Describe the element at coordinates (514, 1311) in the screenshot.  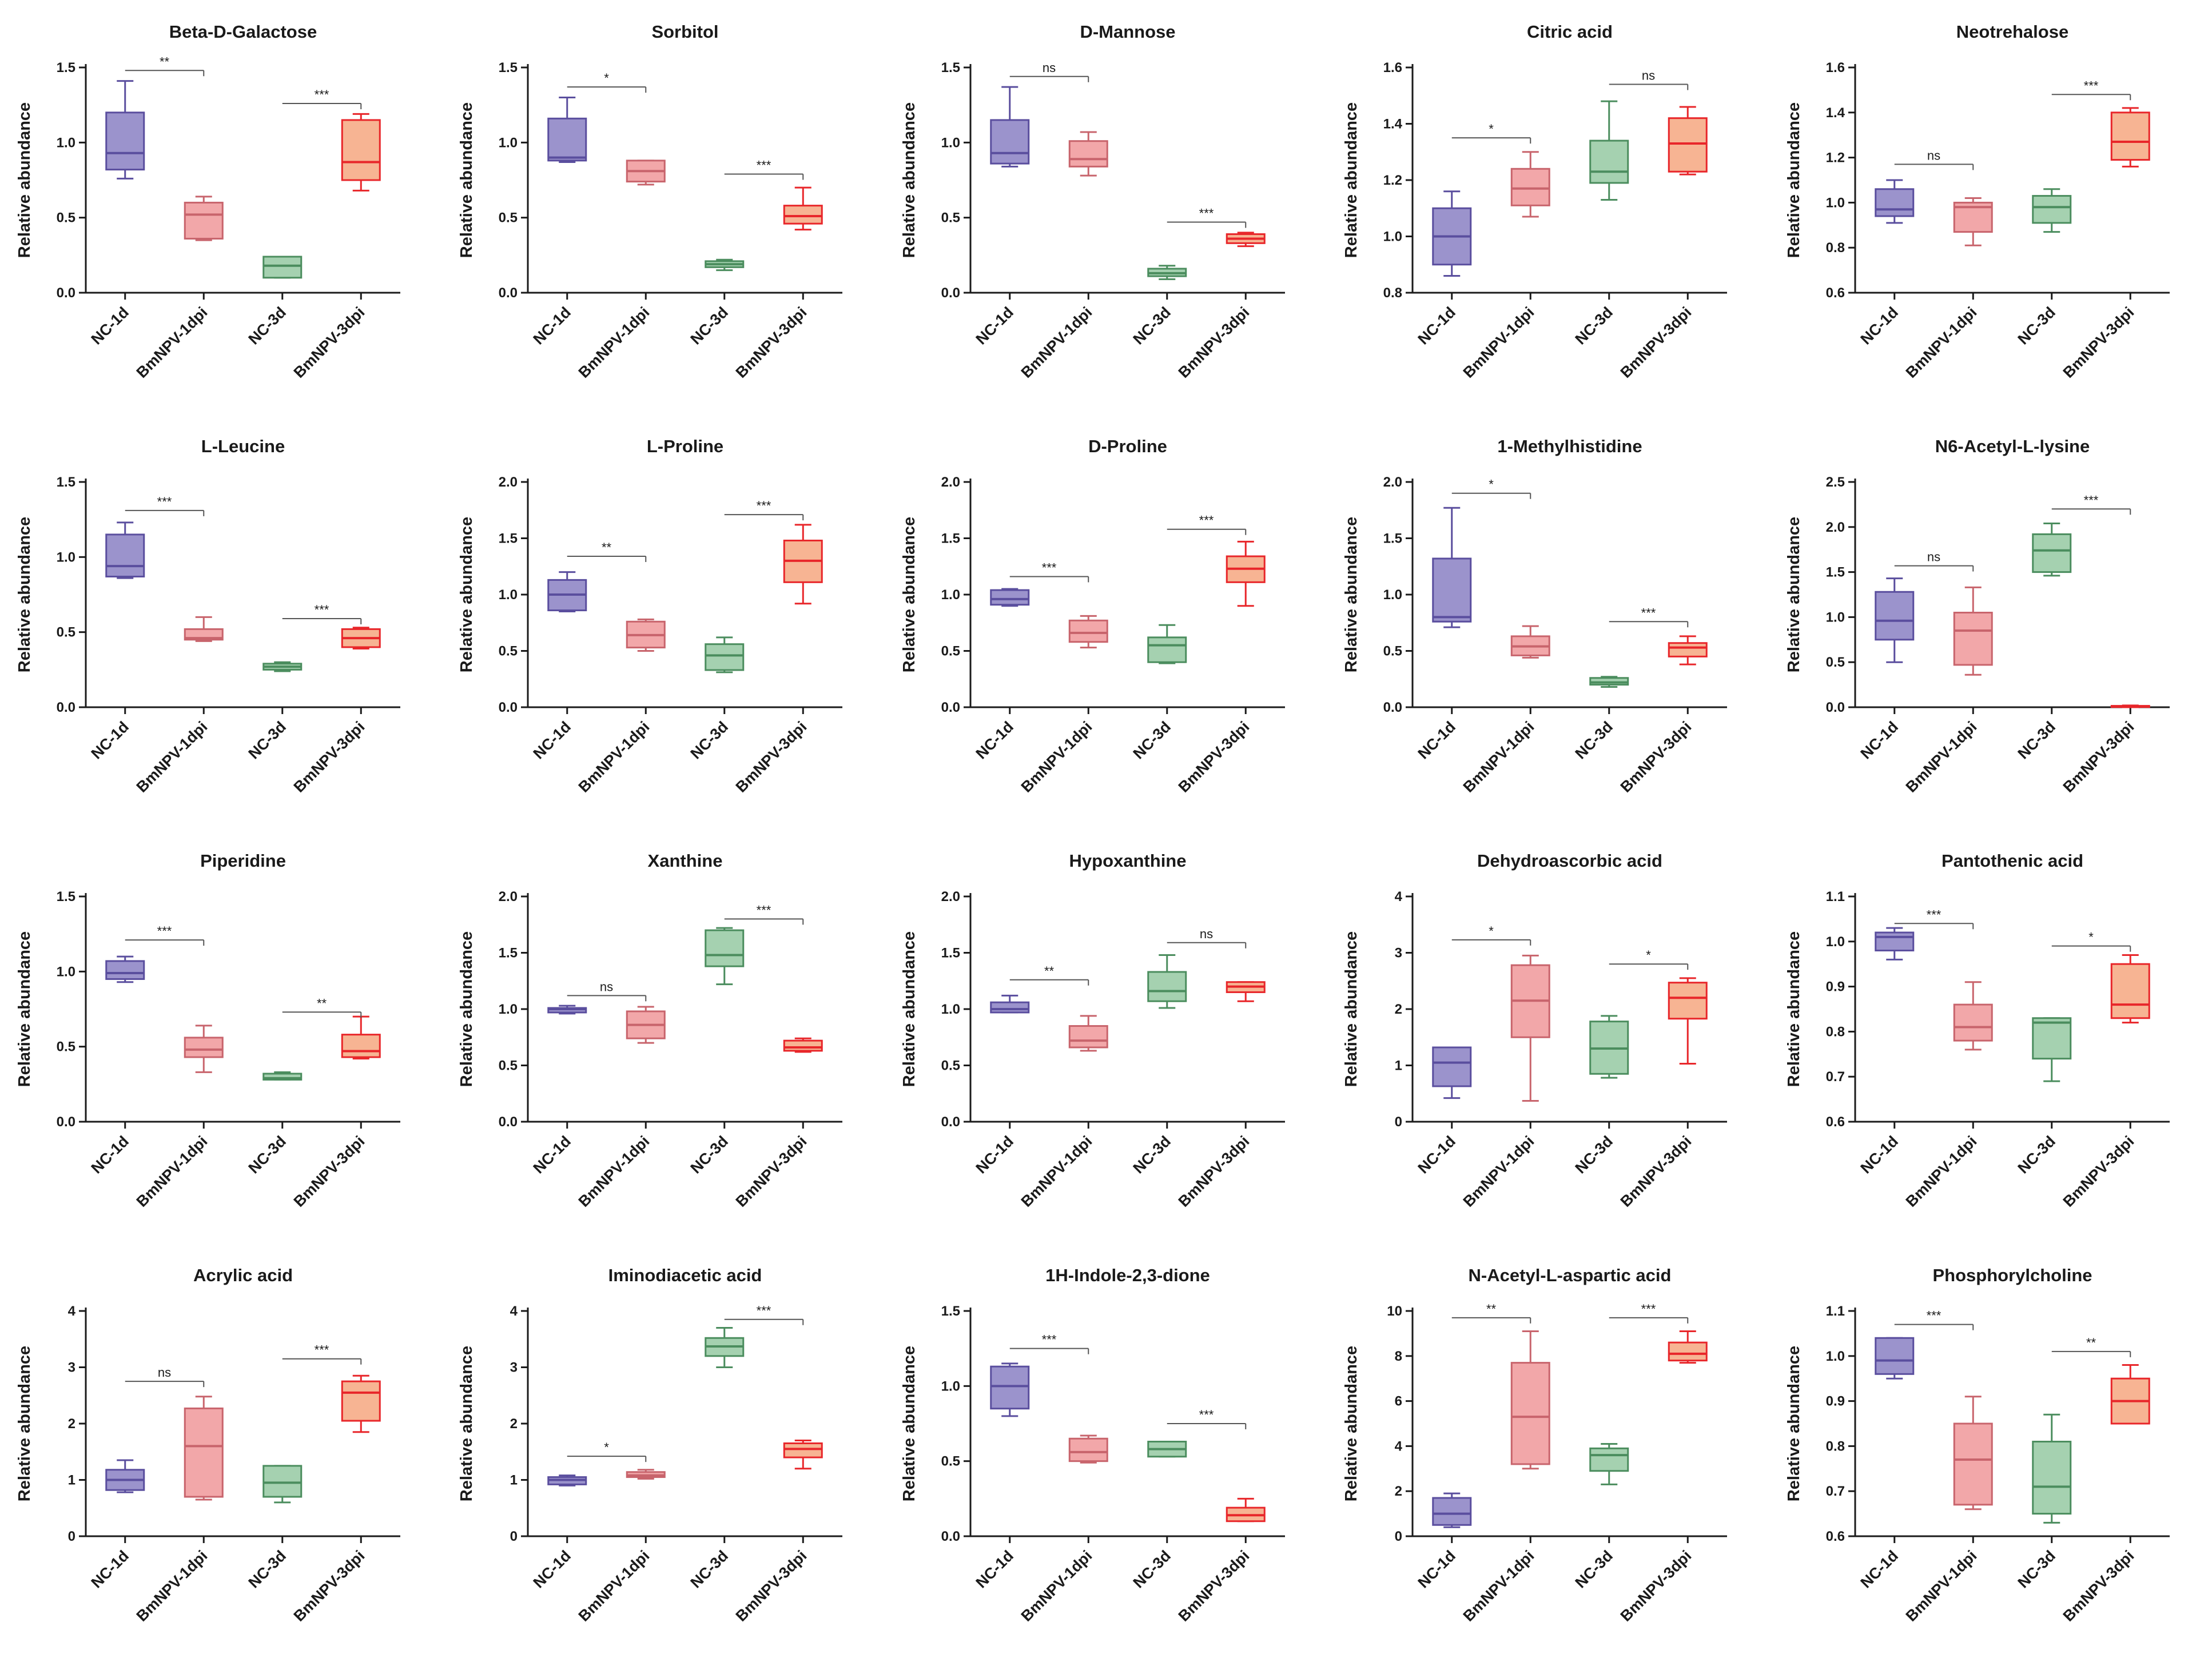
I see `y-tick-label: 4` at that location.